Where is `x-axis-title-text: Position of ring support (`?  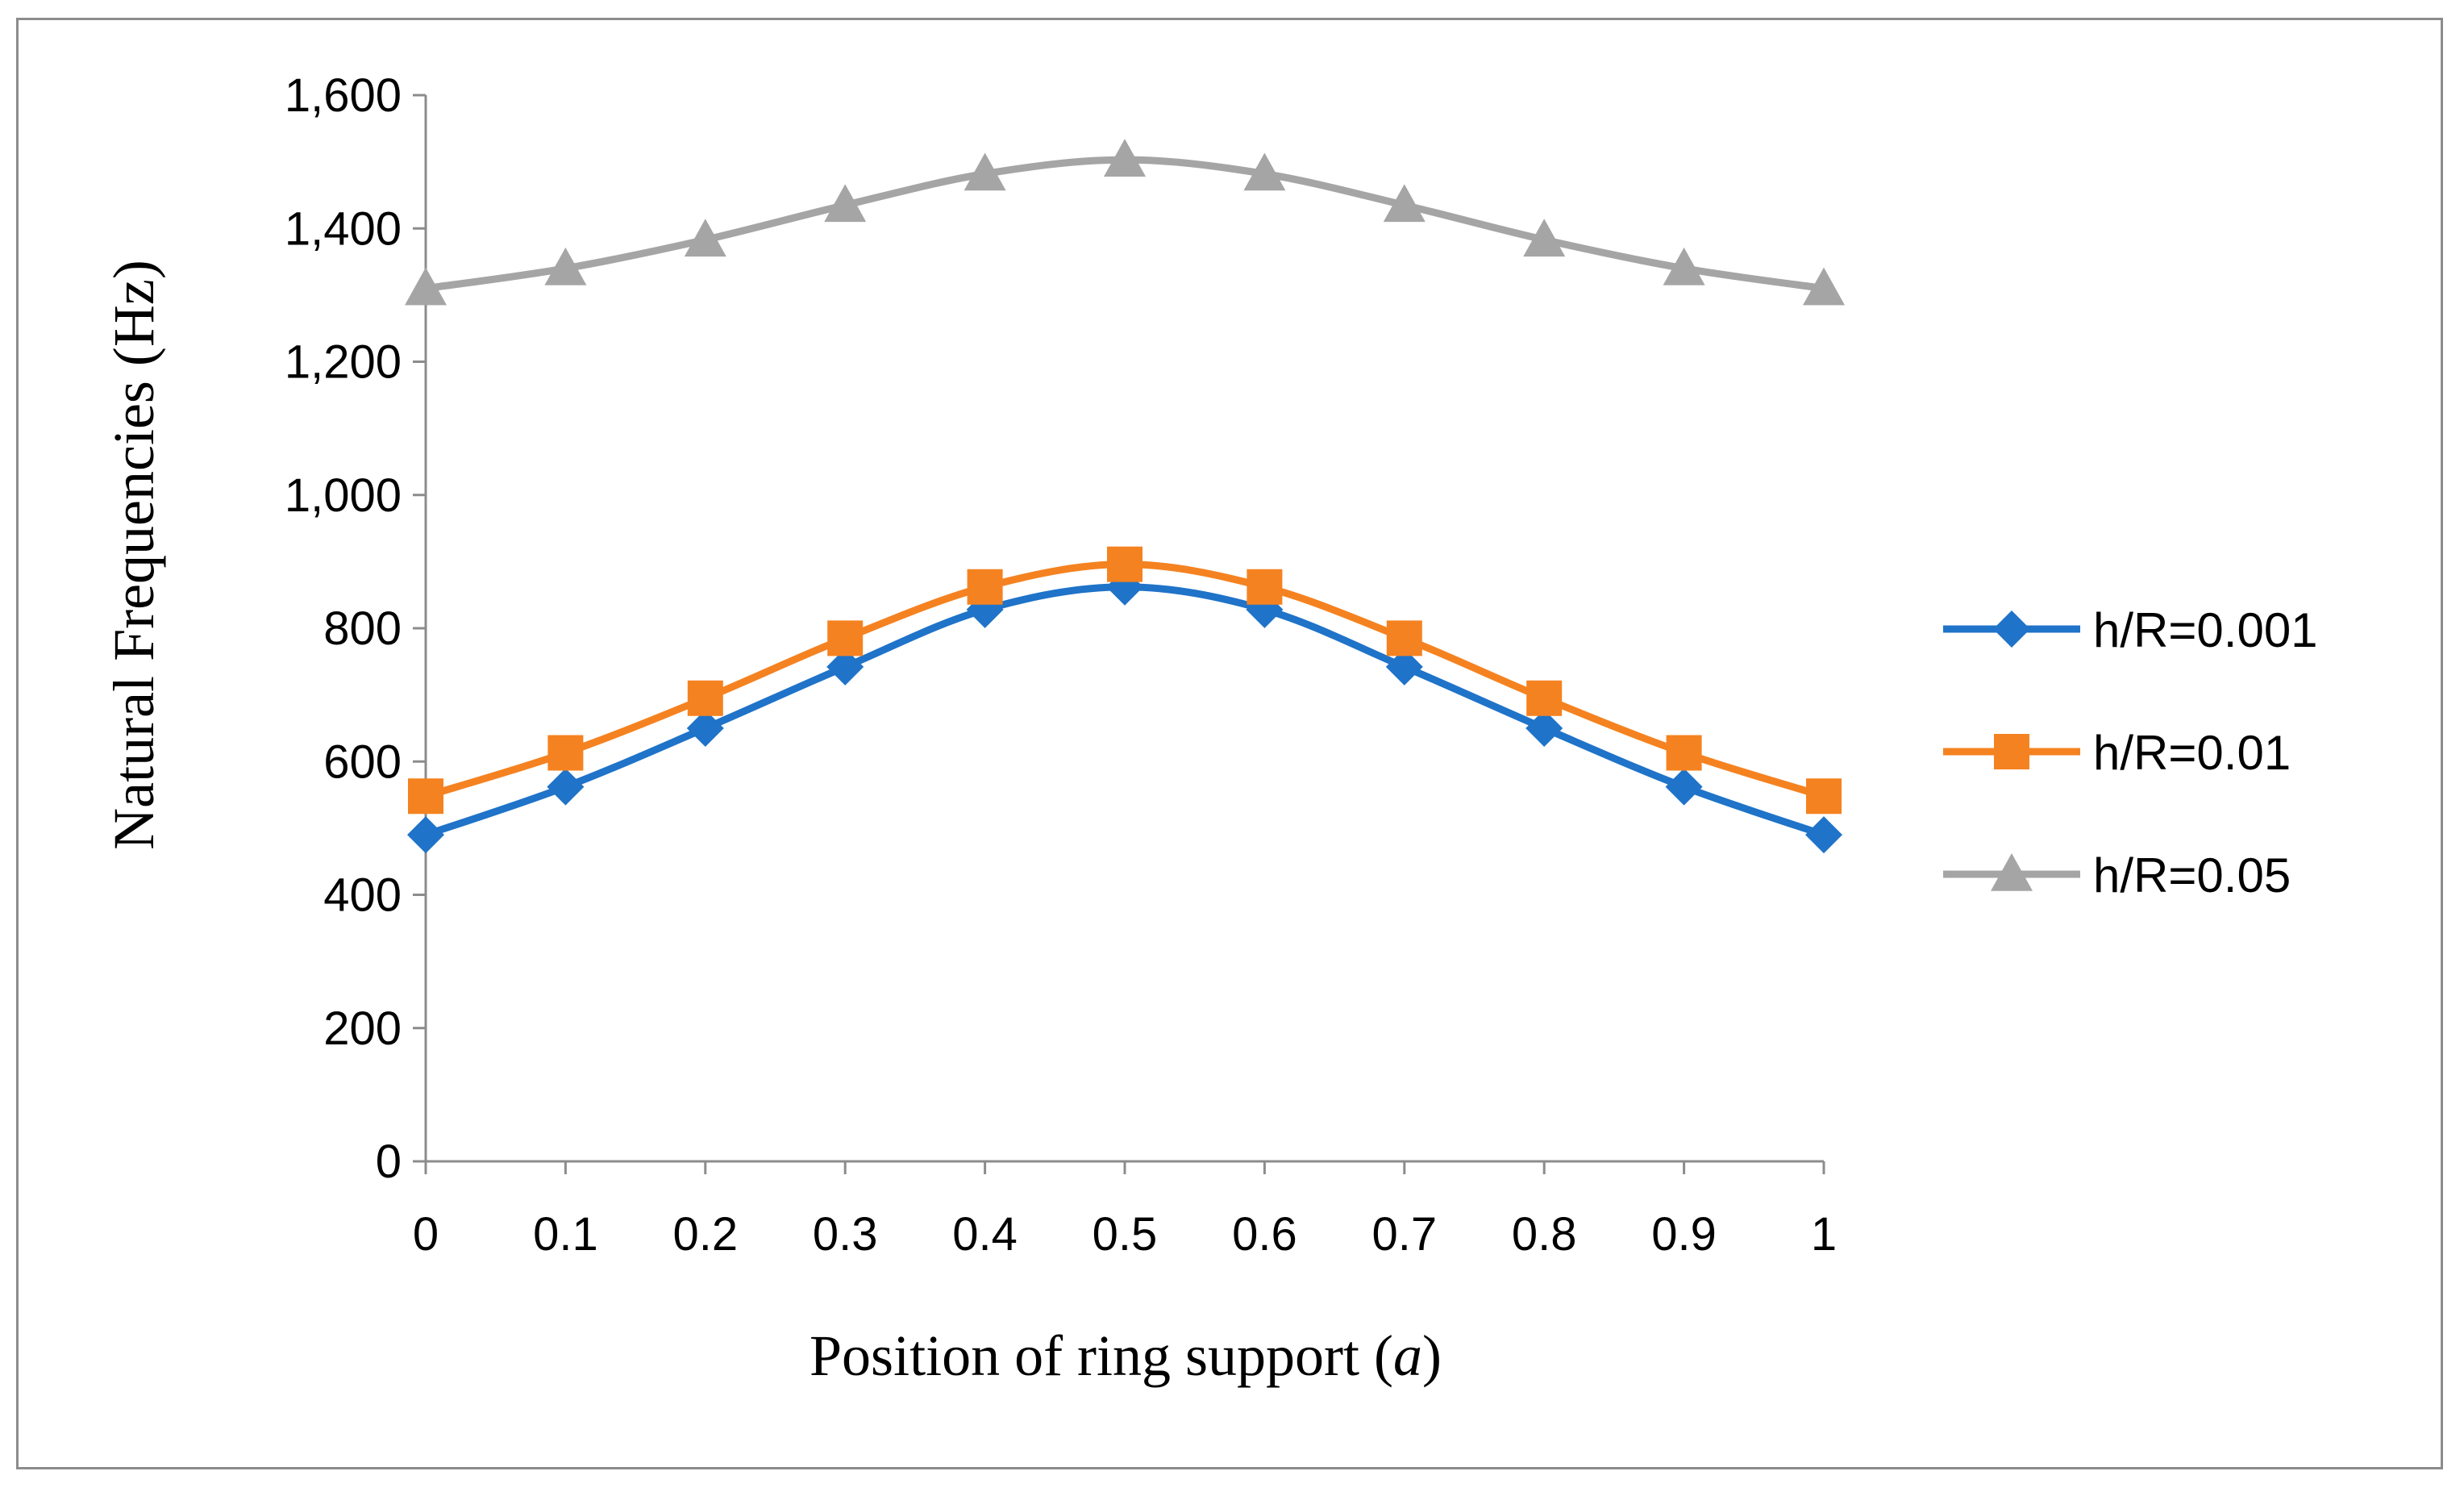
x-axis-title-text: Position of ring support ( is located at coordinates (1101, 1355).